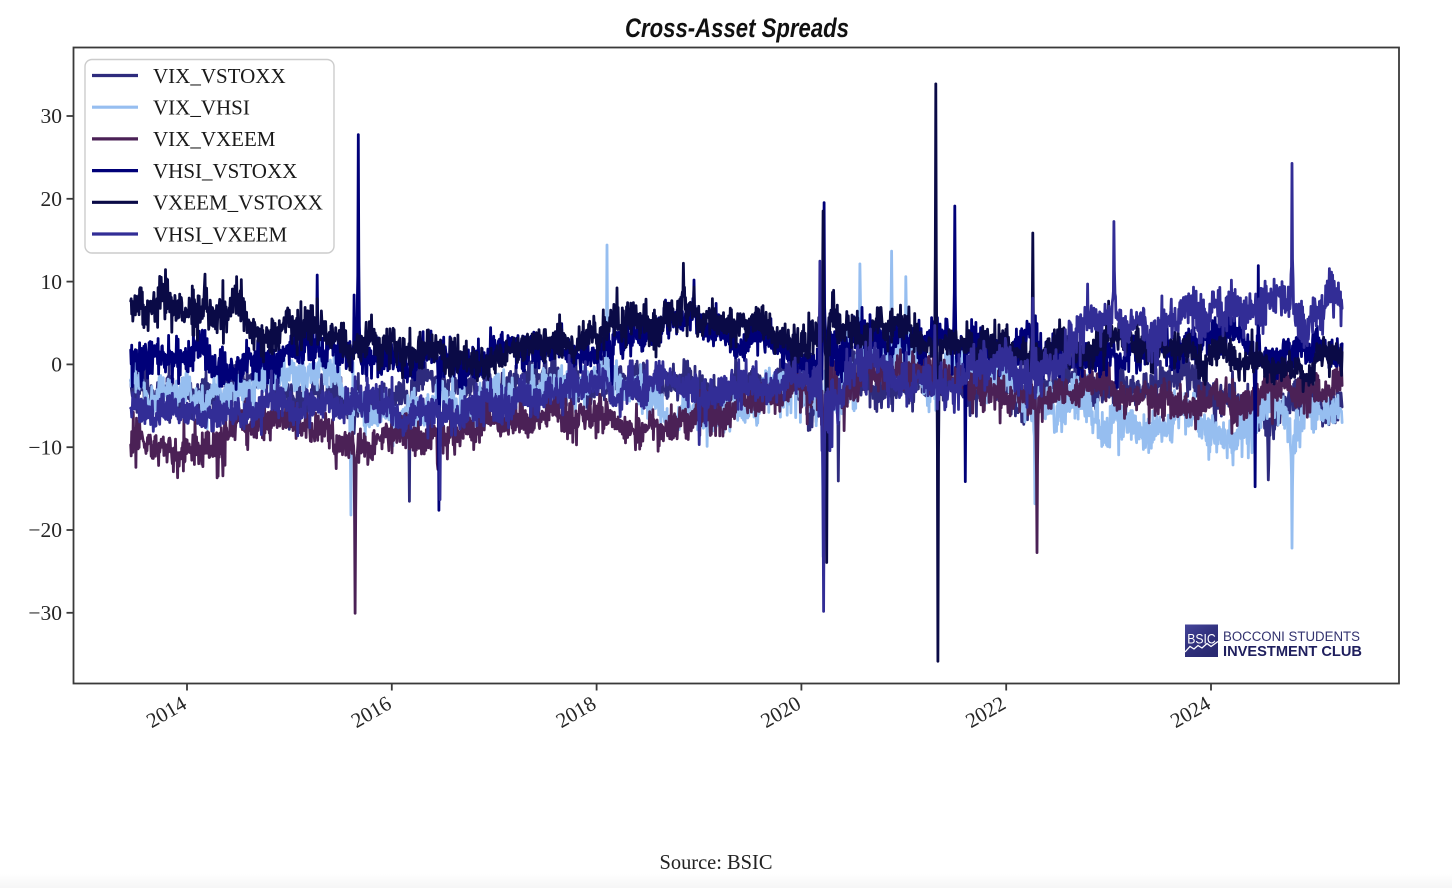 The height and width of the screenshot is (893, 1452). I want to click on svg-text: 0, so click(56, 365).